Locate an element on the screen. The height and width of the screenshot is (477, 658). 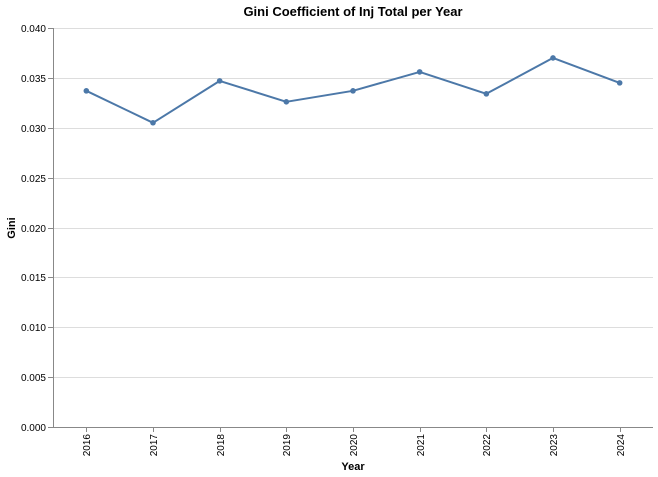
y-tick-label: 0.030 is located at coordinates (33, 129).